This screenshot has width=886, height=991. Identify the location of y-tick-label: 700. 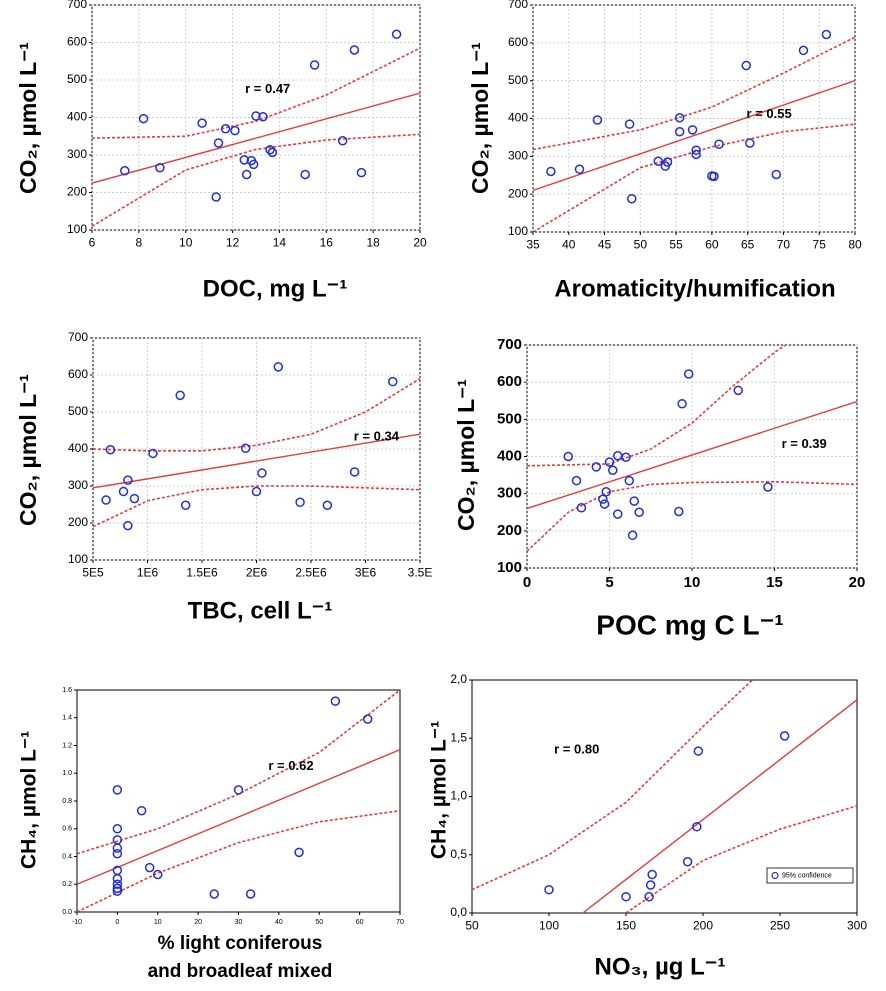
(77, 5).